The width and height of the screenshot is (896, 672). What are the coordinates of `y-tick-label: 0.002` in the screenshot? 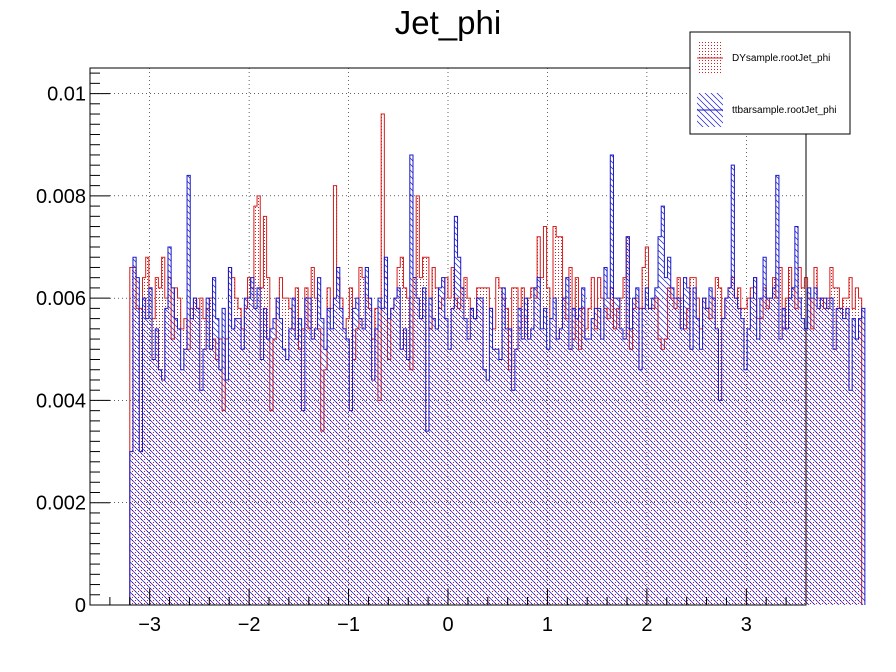 It's located at (61, 504).